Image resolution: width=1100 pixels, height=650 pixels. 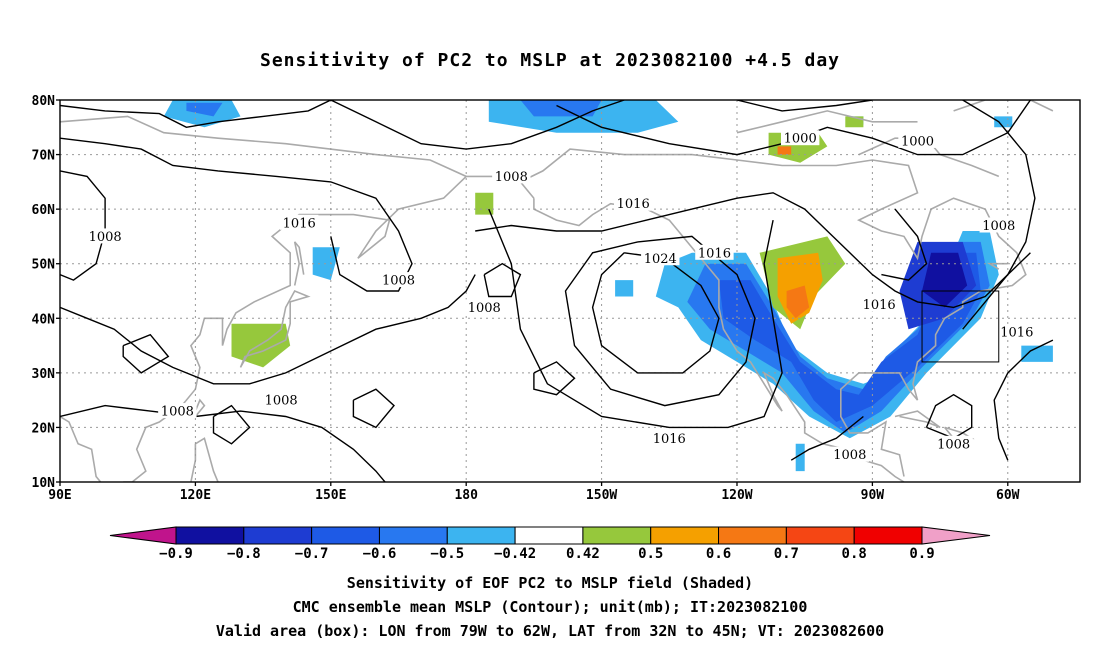 I want to click on colorbar-label-4: −0.5, so click(x=447, y=554).